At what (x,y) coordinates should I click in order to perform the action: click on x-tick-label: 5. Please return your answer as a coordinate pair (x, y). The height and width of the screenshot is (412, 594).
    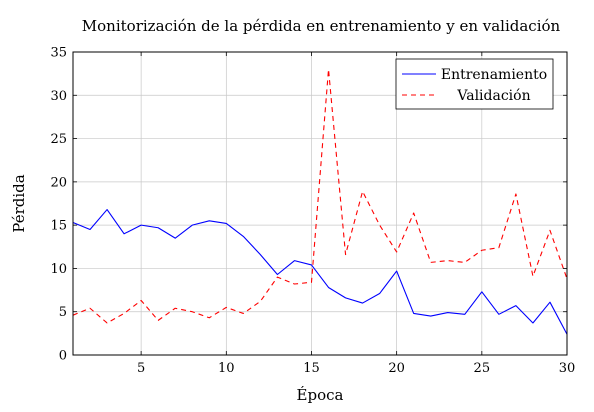
    Looking at the image, I should click on (141, 368).